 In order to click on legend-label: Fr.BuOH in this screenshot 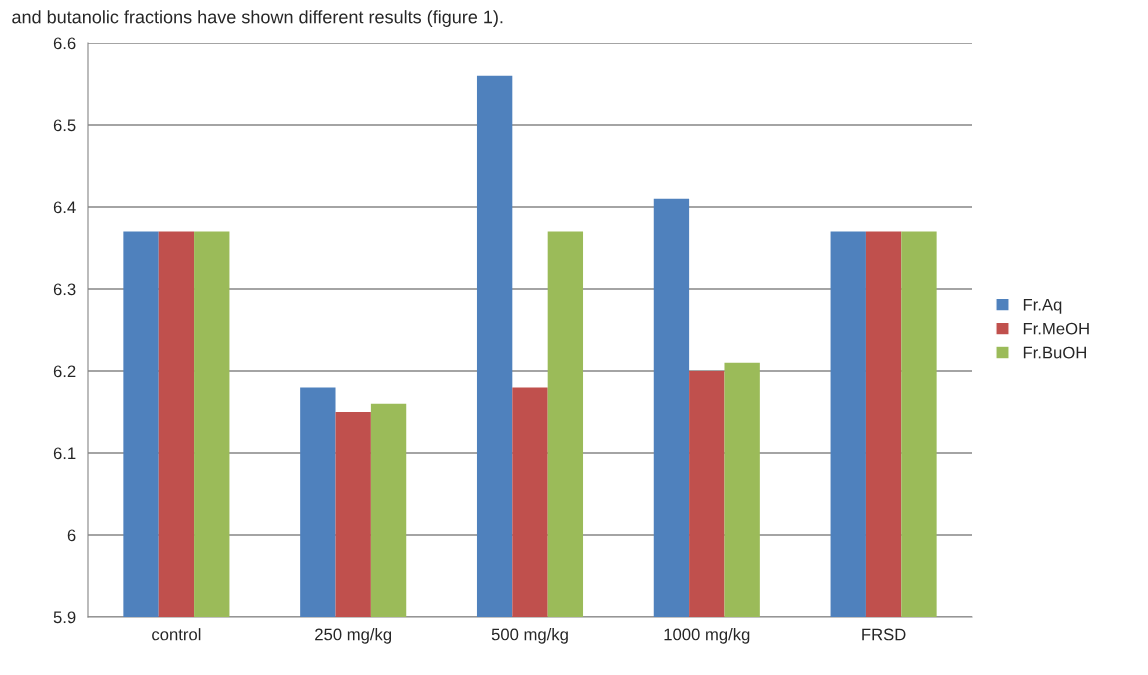, I will do `click(1054, 352)`.